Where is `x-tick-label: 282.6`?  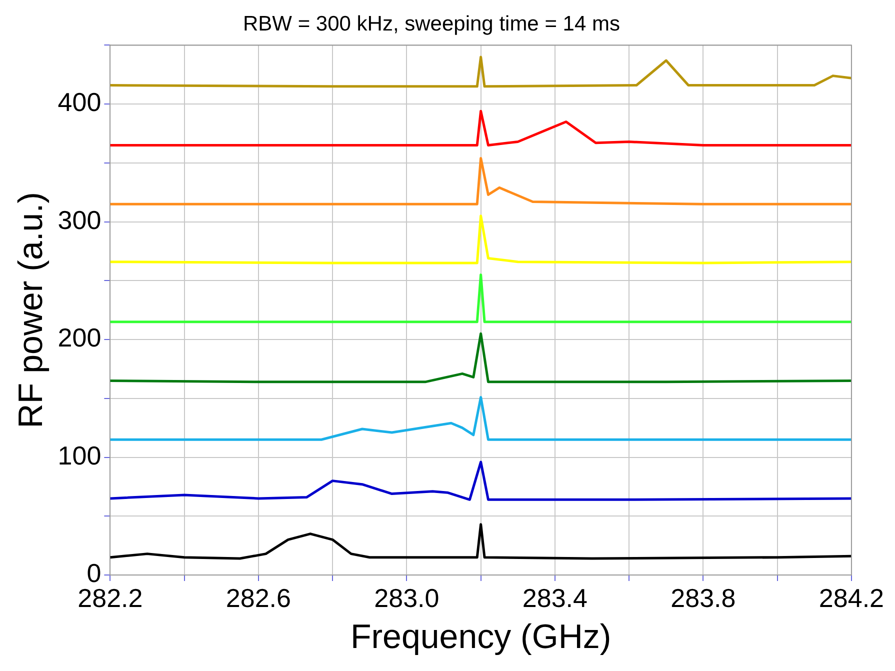
x-tick-label: 282.6 is located at coordinates (258, 597).